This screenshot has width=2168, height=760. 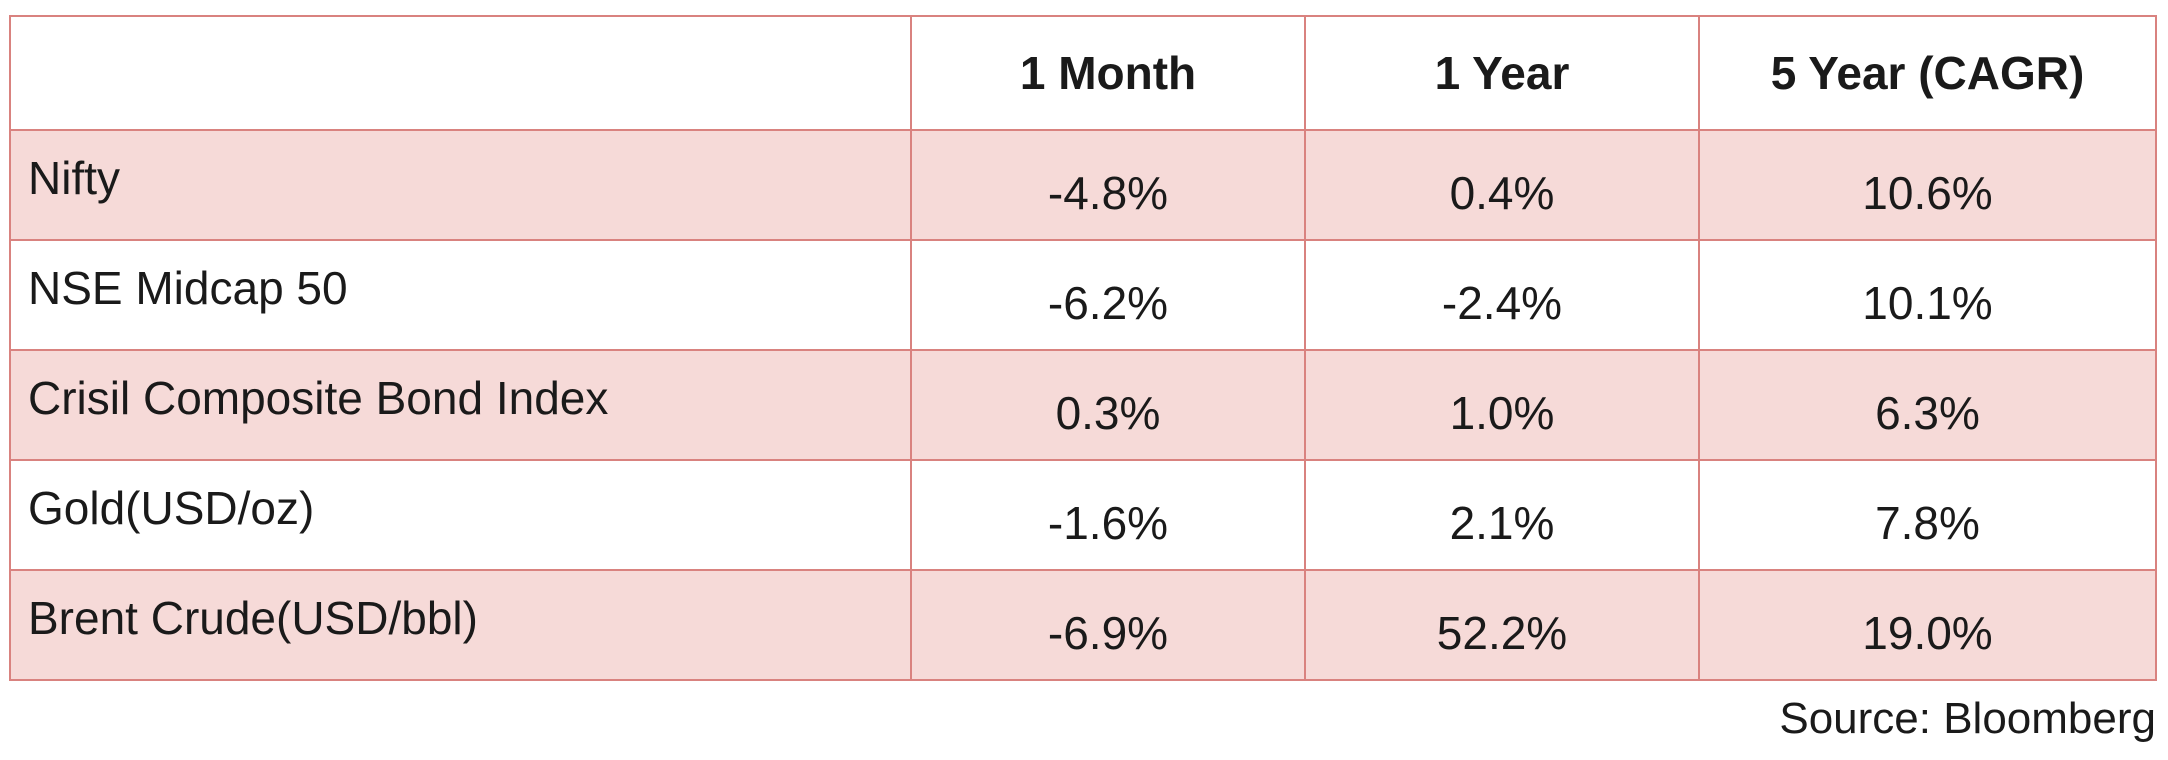 I want to click on row-label: Crisil Composite Bond Index, so click(x=460, y=405).